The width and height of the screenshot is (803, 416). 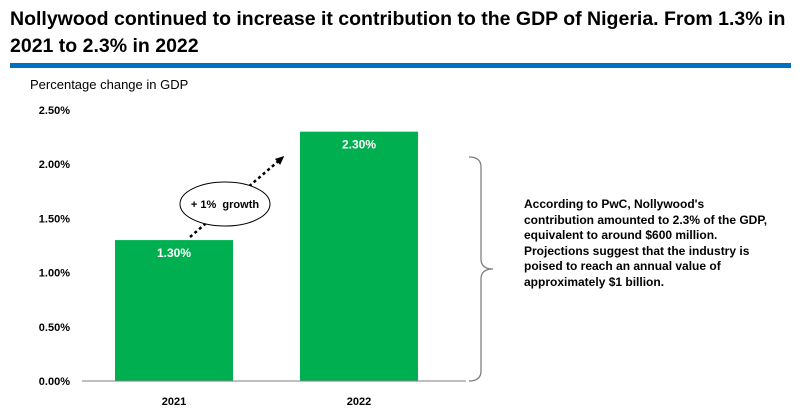 I want to click on right-brace, so click(x=481, y=269).